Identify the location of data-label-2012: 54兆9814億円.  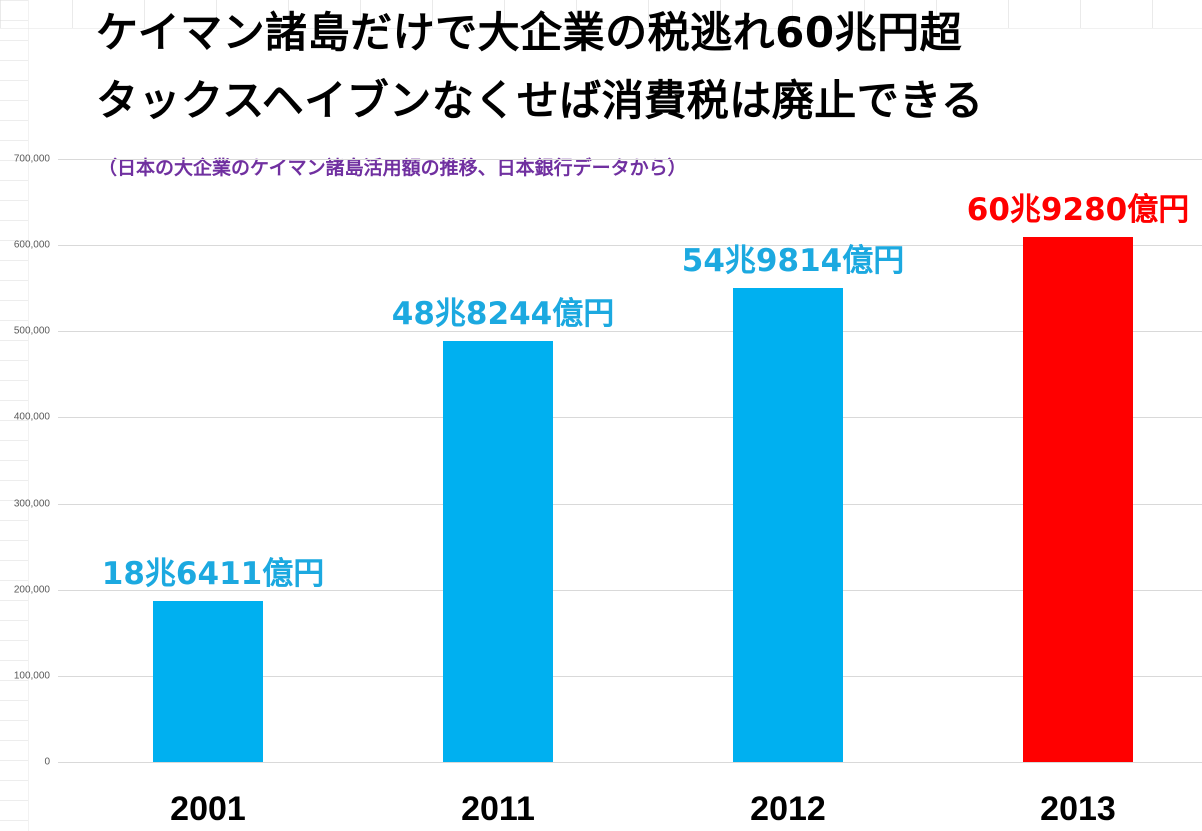
(793, 261).